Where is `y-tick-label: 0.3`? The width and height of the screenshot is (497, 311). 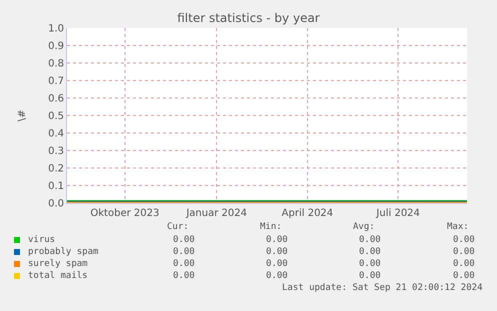 y-tick-label: 0.3 is located at coordinates (56, 151).